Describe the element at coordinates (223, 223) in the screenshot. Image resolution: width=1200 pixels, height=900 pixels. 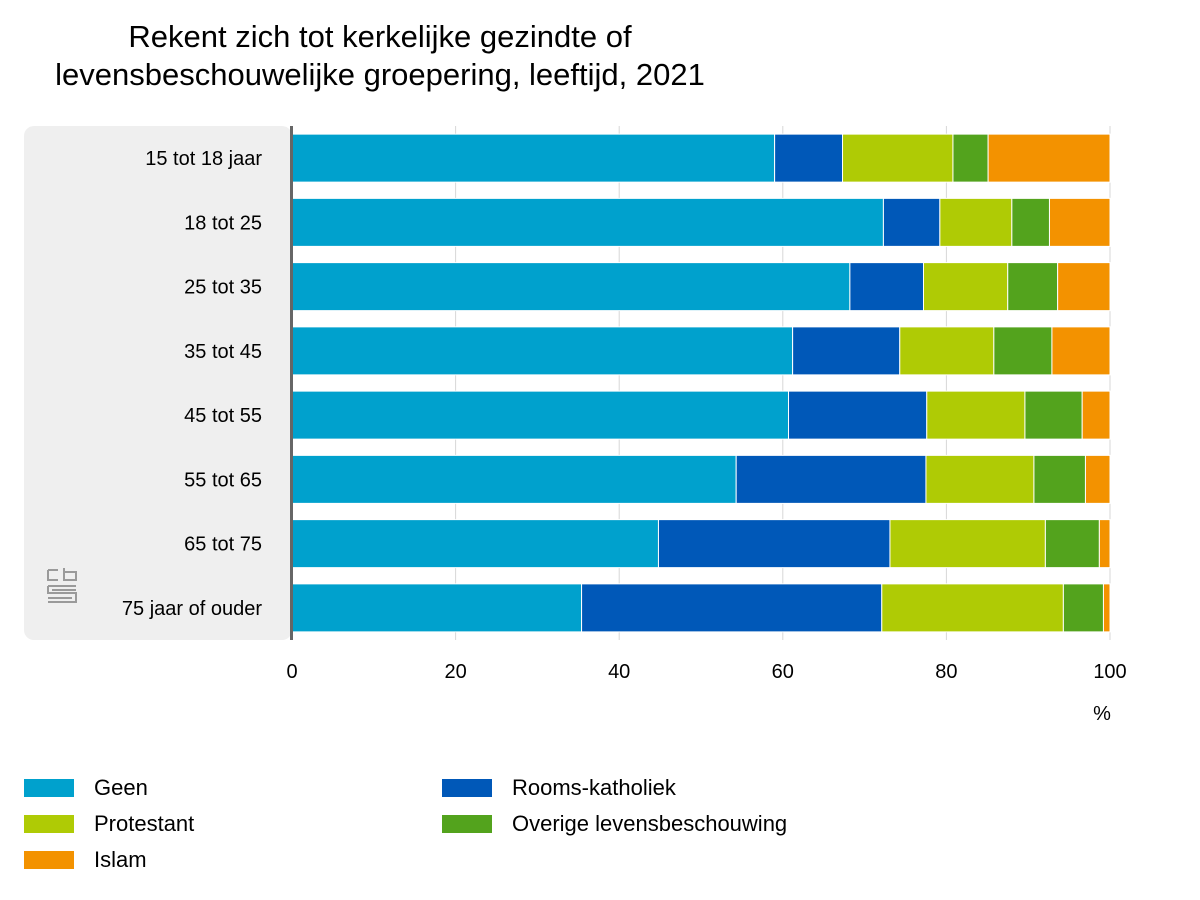
I see `category-label-18-tot-25: 18 tot 25` at that location.